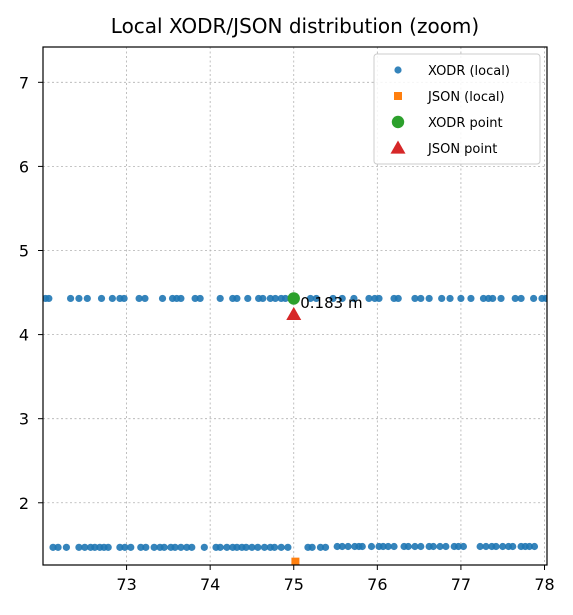  Describe the element at coordinates (377, 584) in the screenshot. I see `tick-label-x-3: 76` at that location.